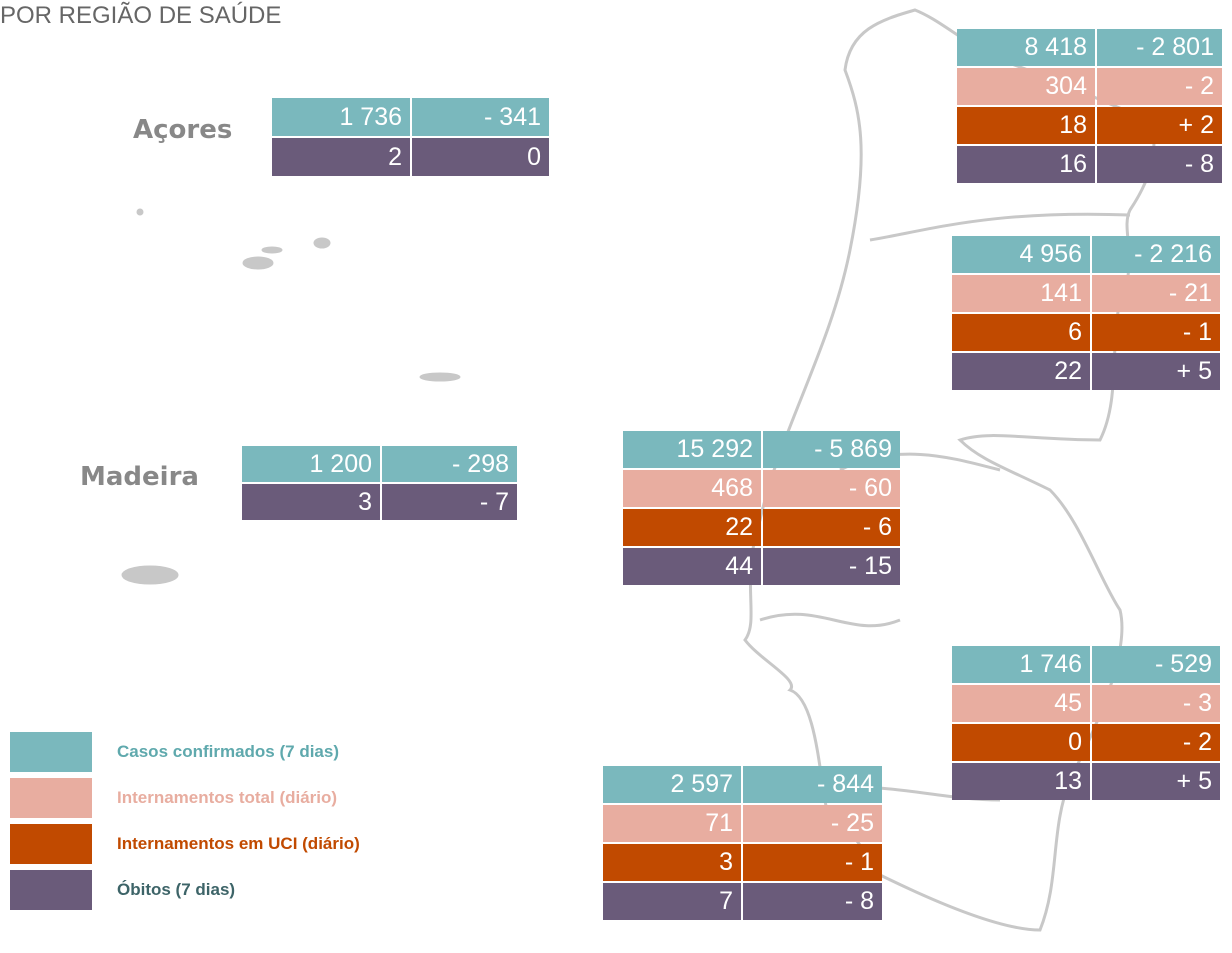  I want to click on table-cell: - 21, so click(1156, 293).